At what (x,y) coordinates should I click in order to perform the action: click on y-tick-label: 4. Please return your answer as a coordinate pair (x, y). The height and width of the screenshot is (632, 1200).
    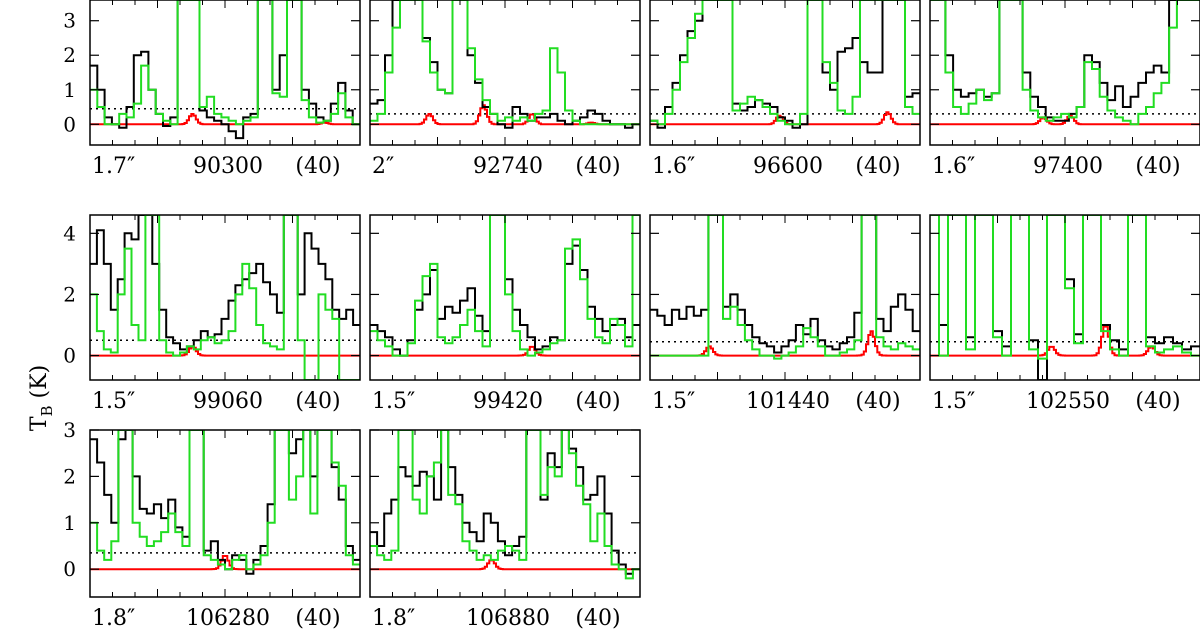
    Looking at the image, I should click on (69, 233).